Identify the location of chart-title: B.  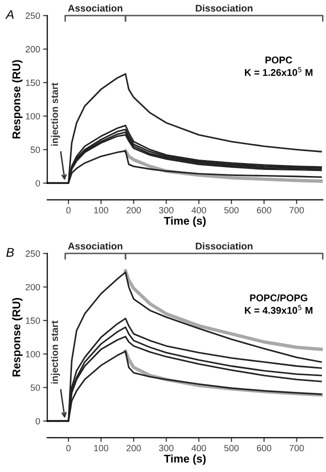
(10, 252).